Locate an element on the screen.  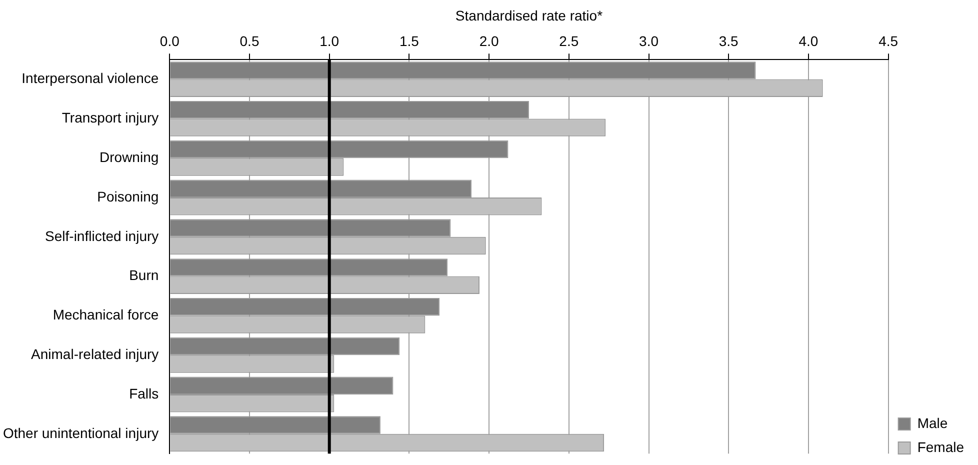
y-tick-label: Poisoning is located at coordinates (128, 196).